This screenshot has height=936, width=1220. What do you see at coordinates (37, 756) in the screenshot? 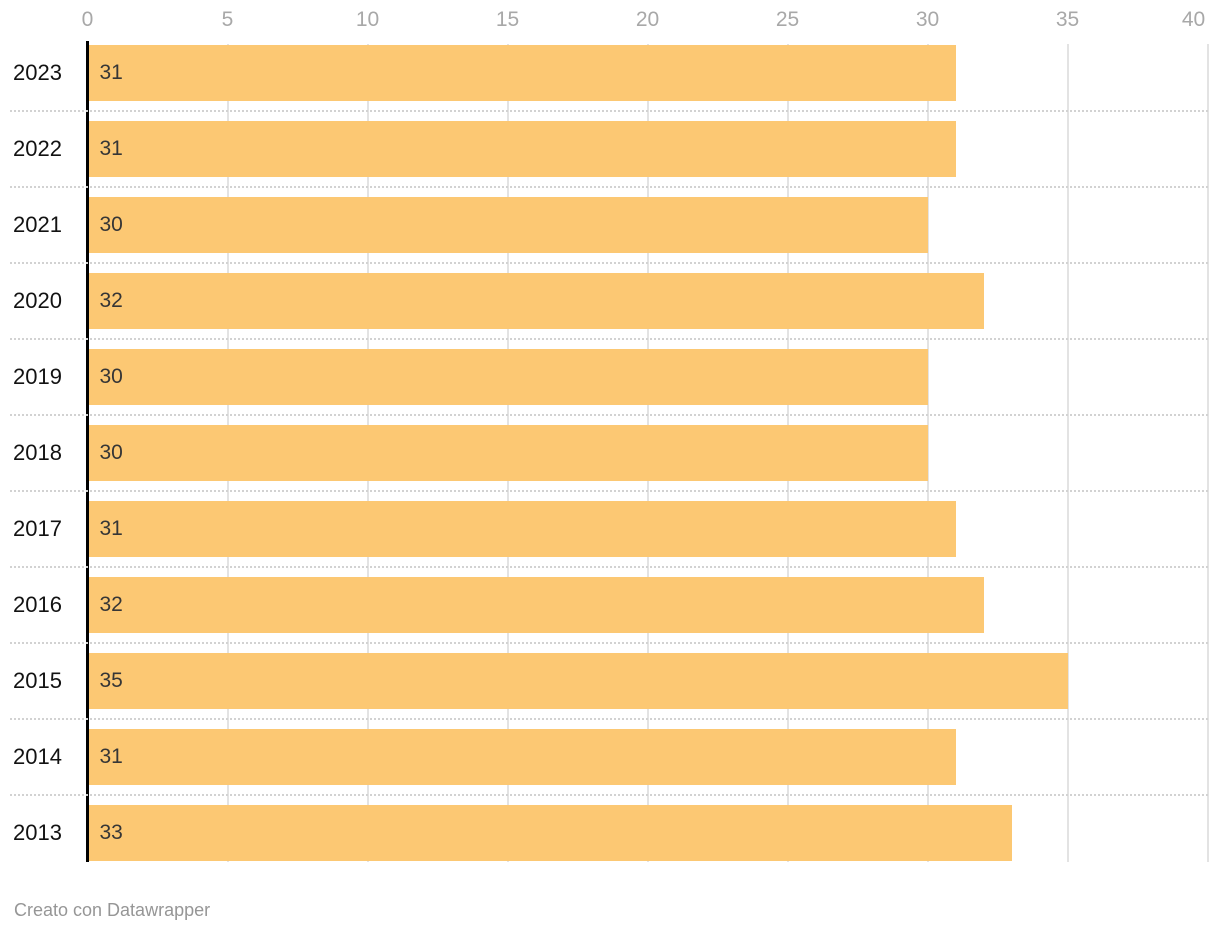
I see `category-label: 2014` at bounding box center [37, 756].